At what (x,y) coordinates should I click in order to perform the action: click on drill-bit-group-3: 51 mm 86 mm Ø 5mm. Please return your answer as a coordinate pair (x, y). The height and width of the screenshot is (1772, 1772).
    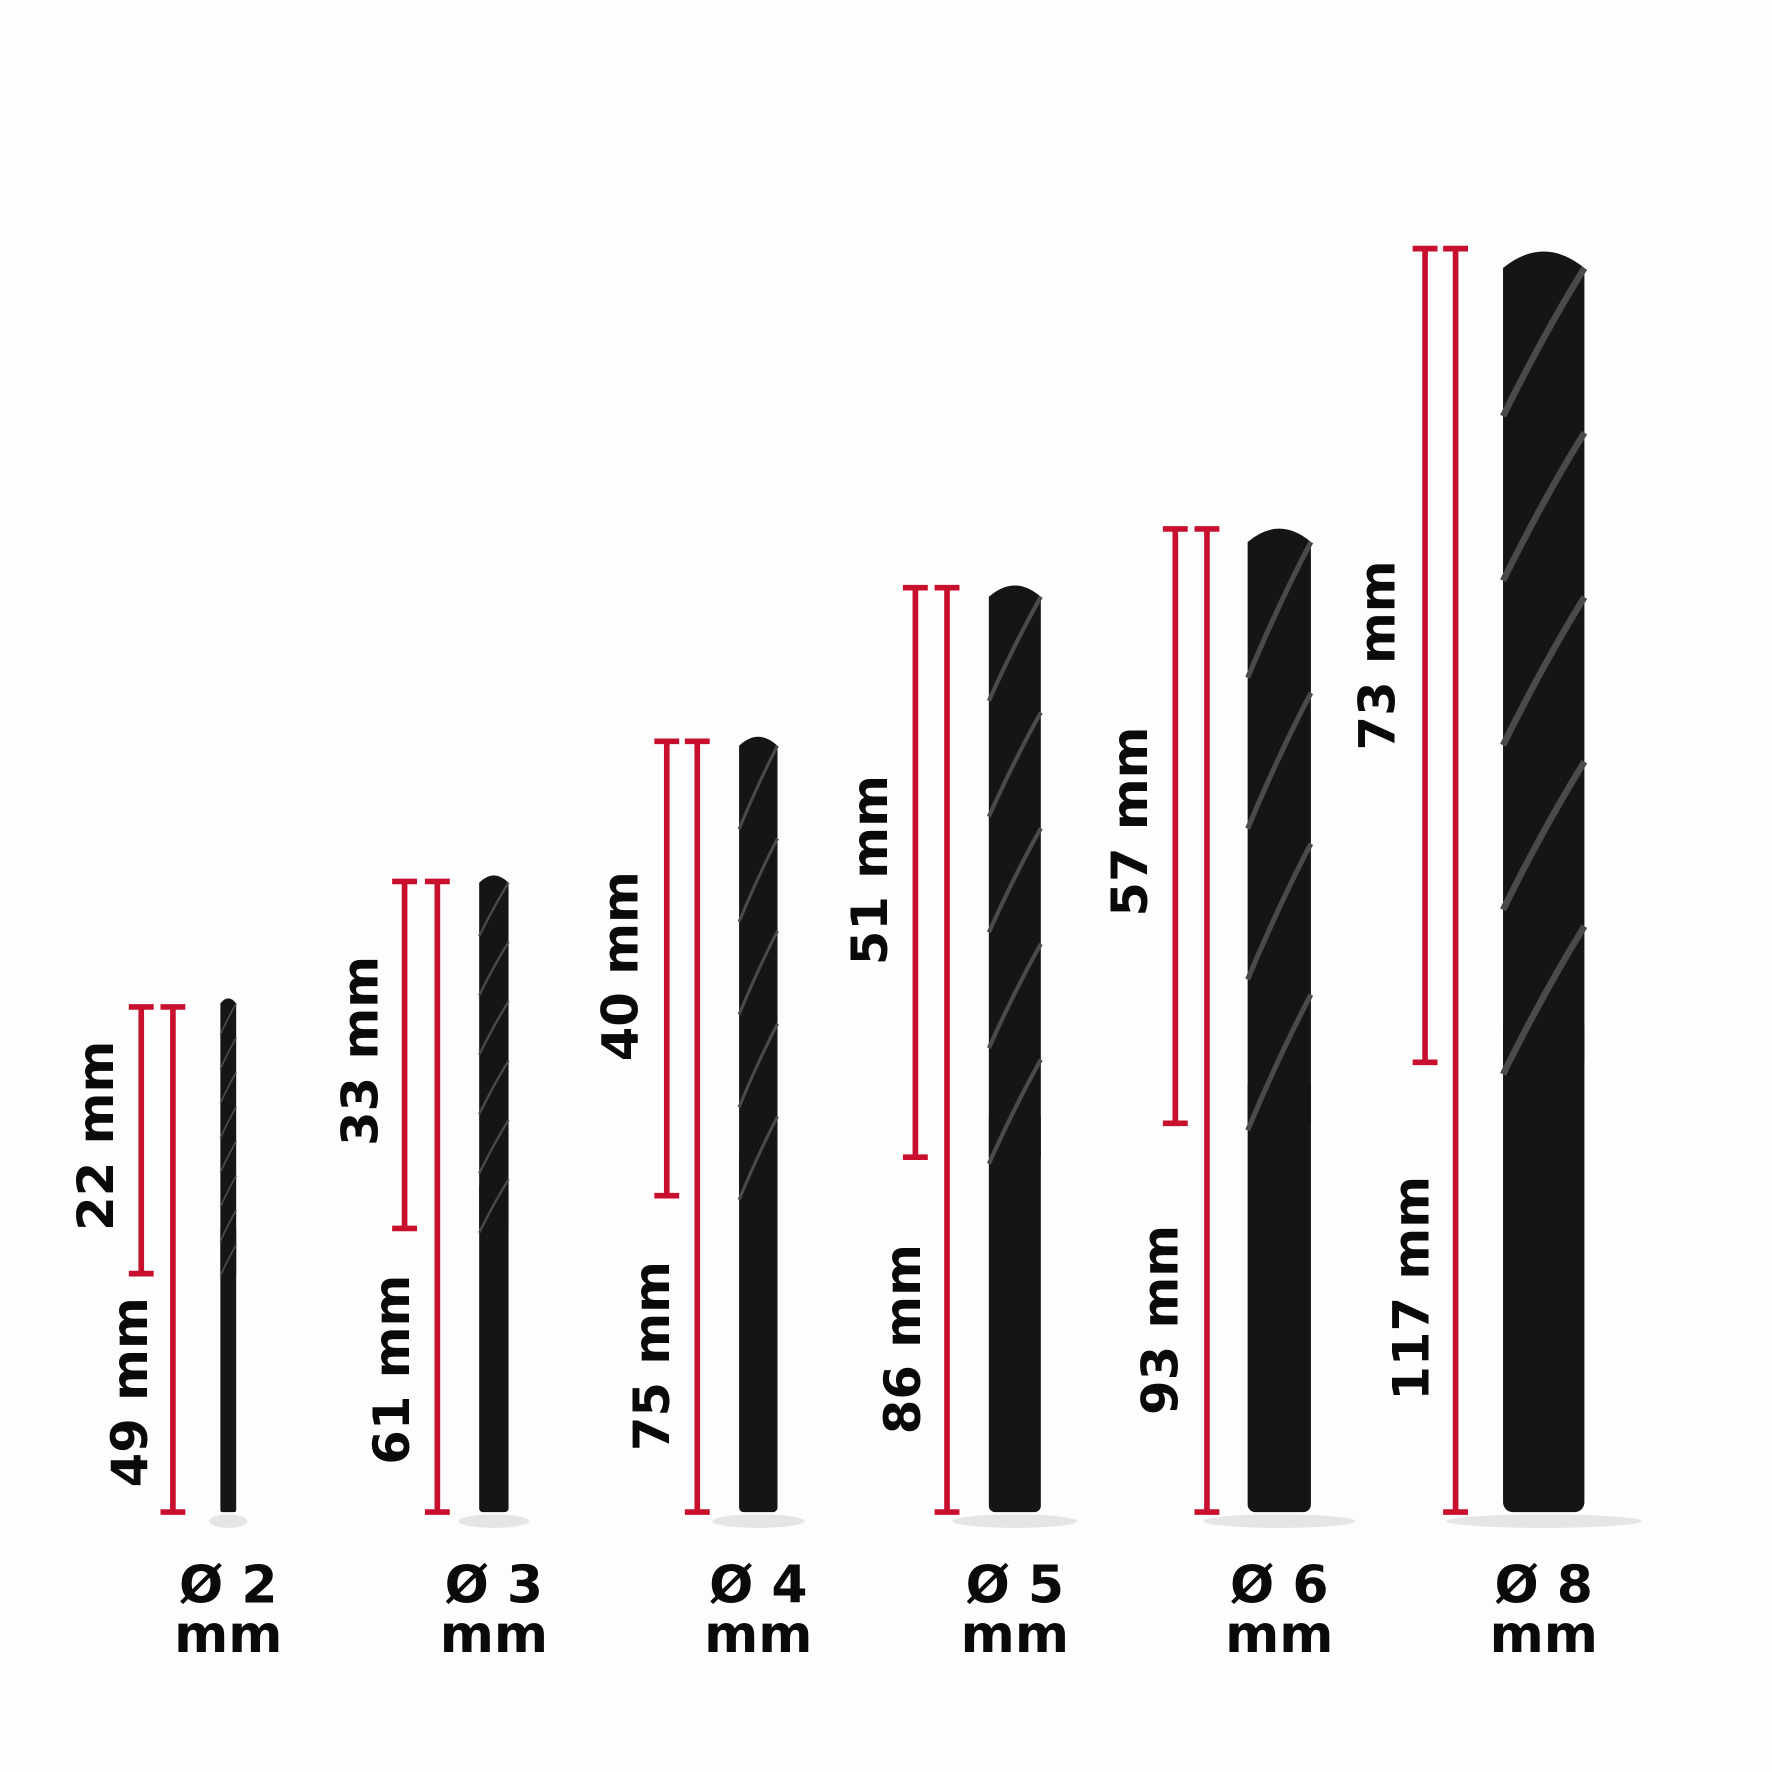
    Looking at the image, I should click on (959, 1124).